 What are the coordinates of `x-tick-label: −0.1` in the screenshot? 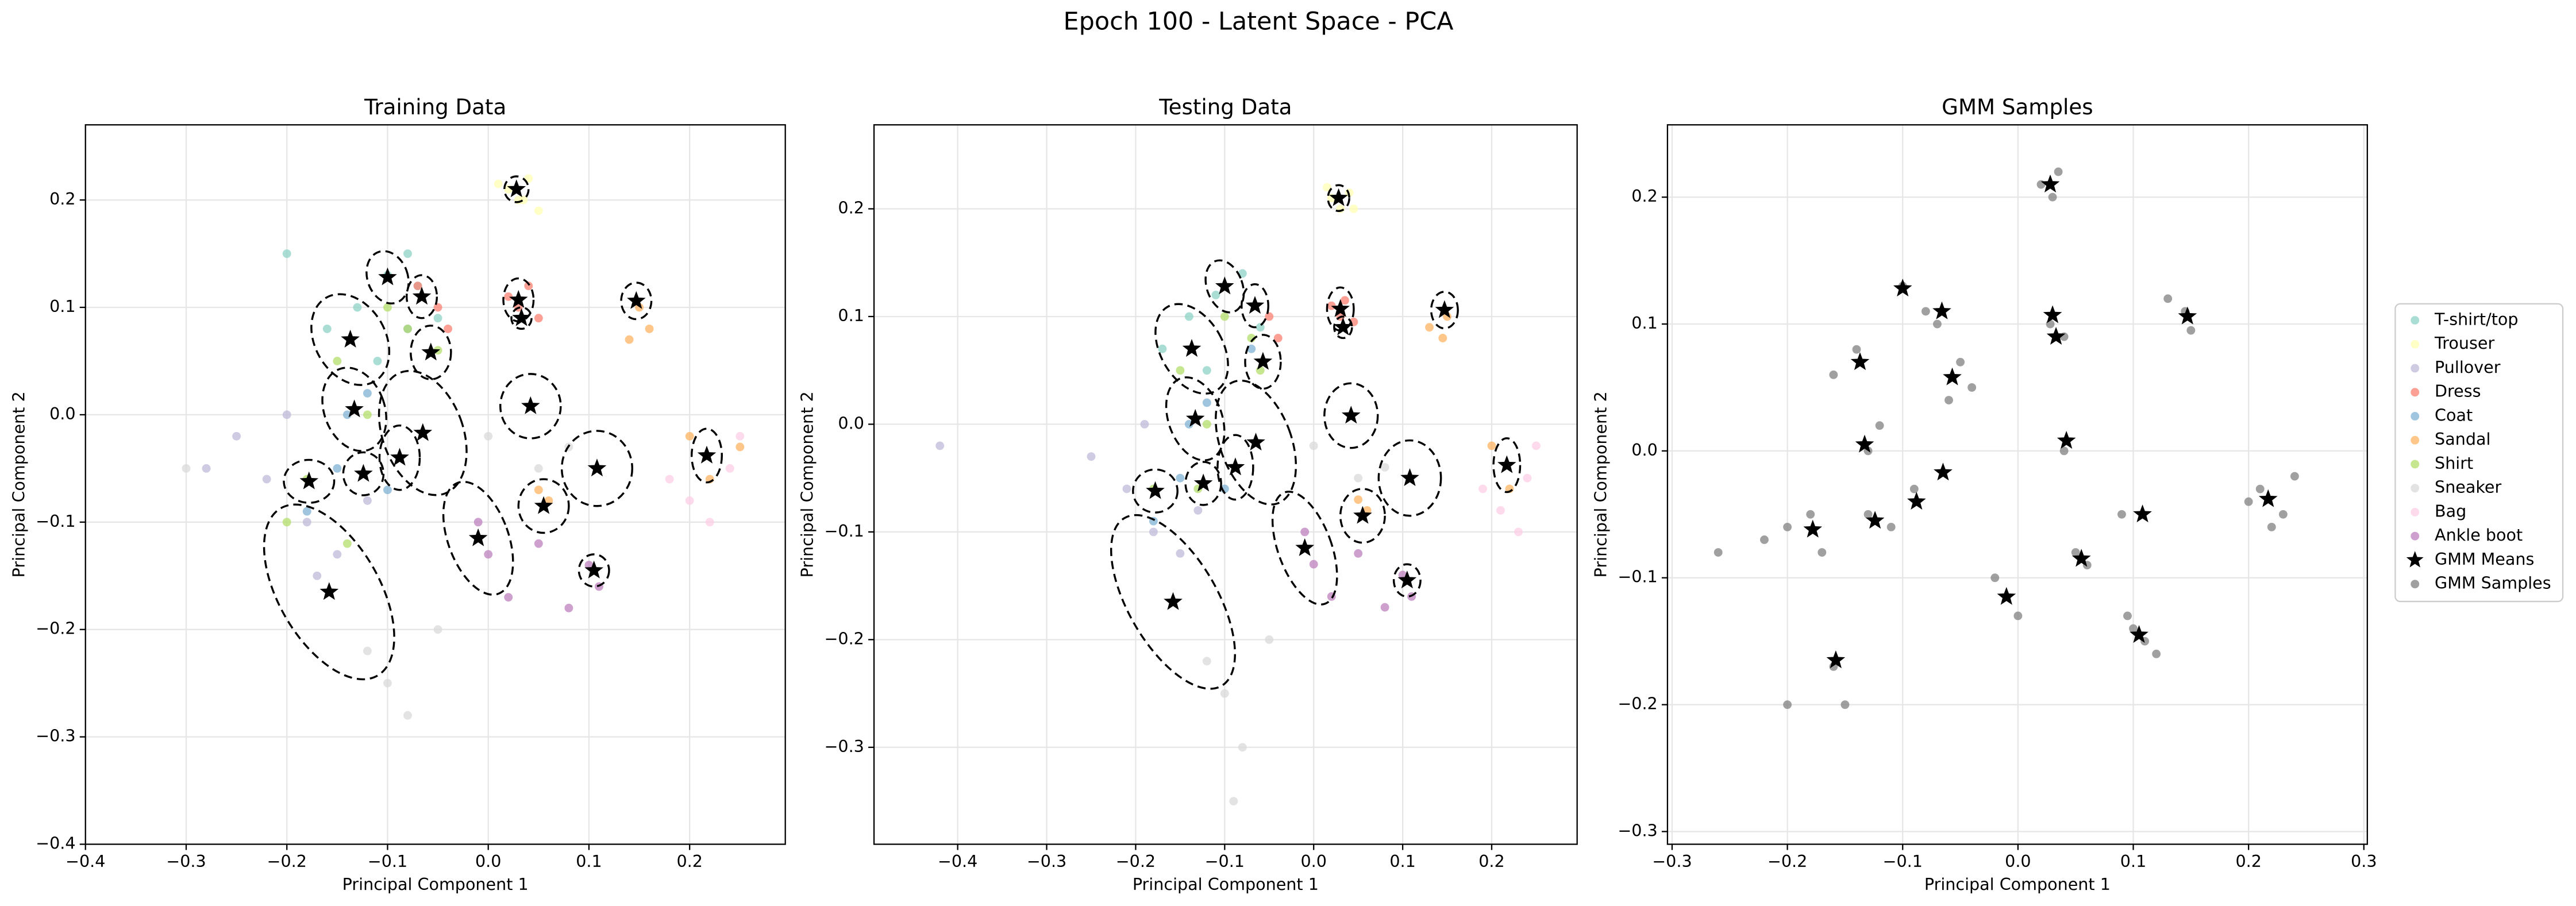 It's located at (1903, 861).